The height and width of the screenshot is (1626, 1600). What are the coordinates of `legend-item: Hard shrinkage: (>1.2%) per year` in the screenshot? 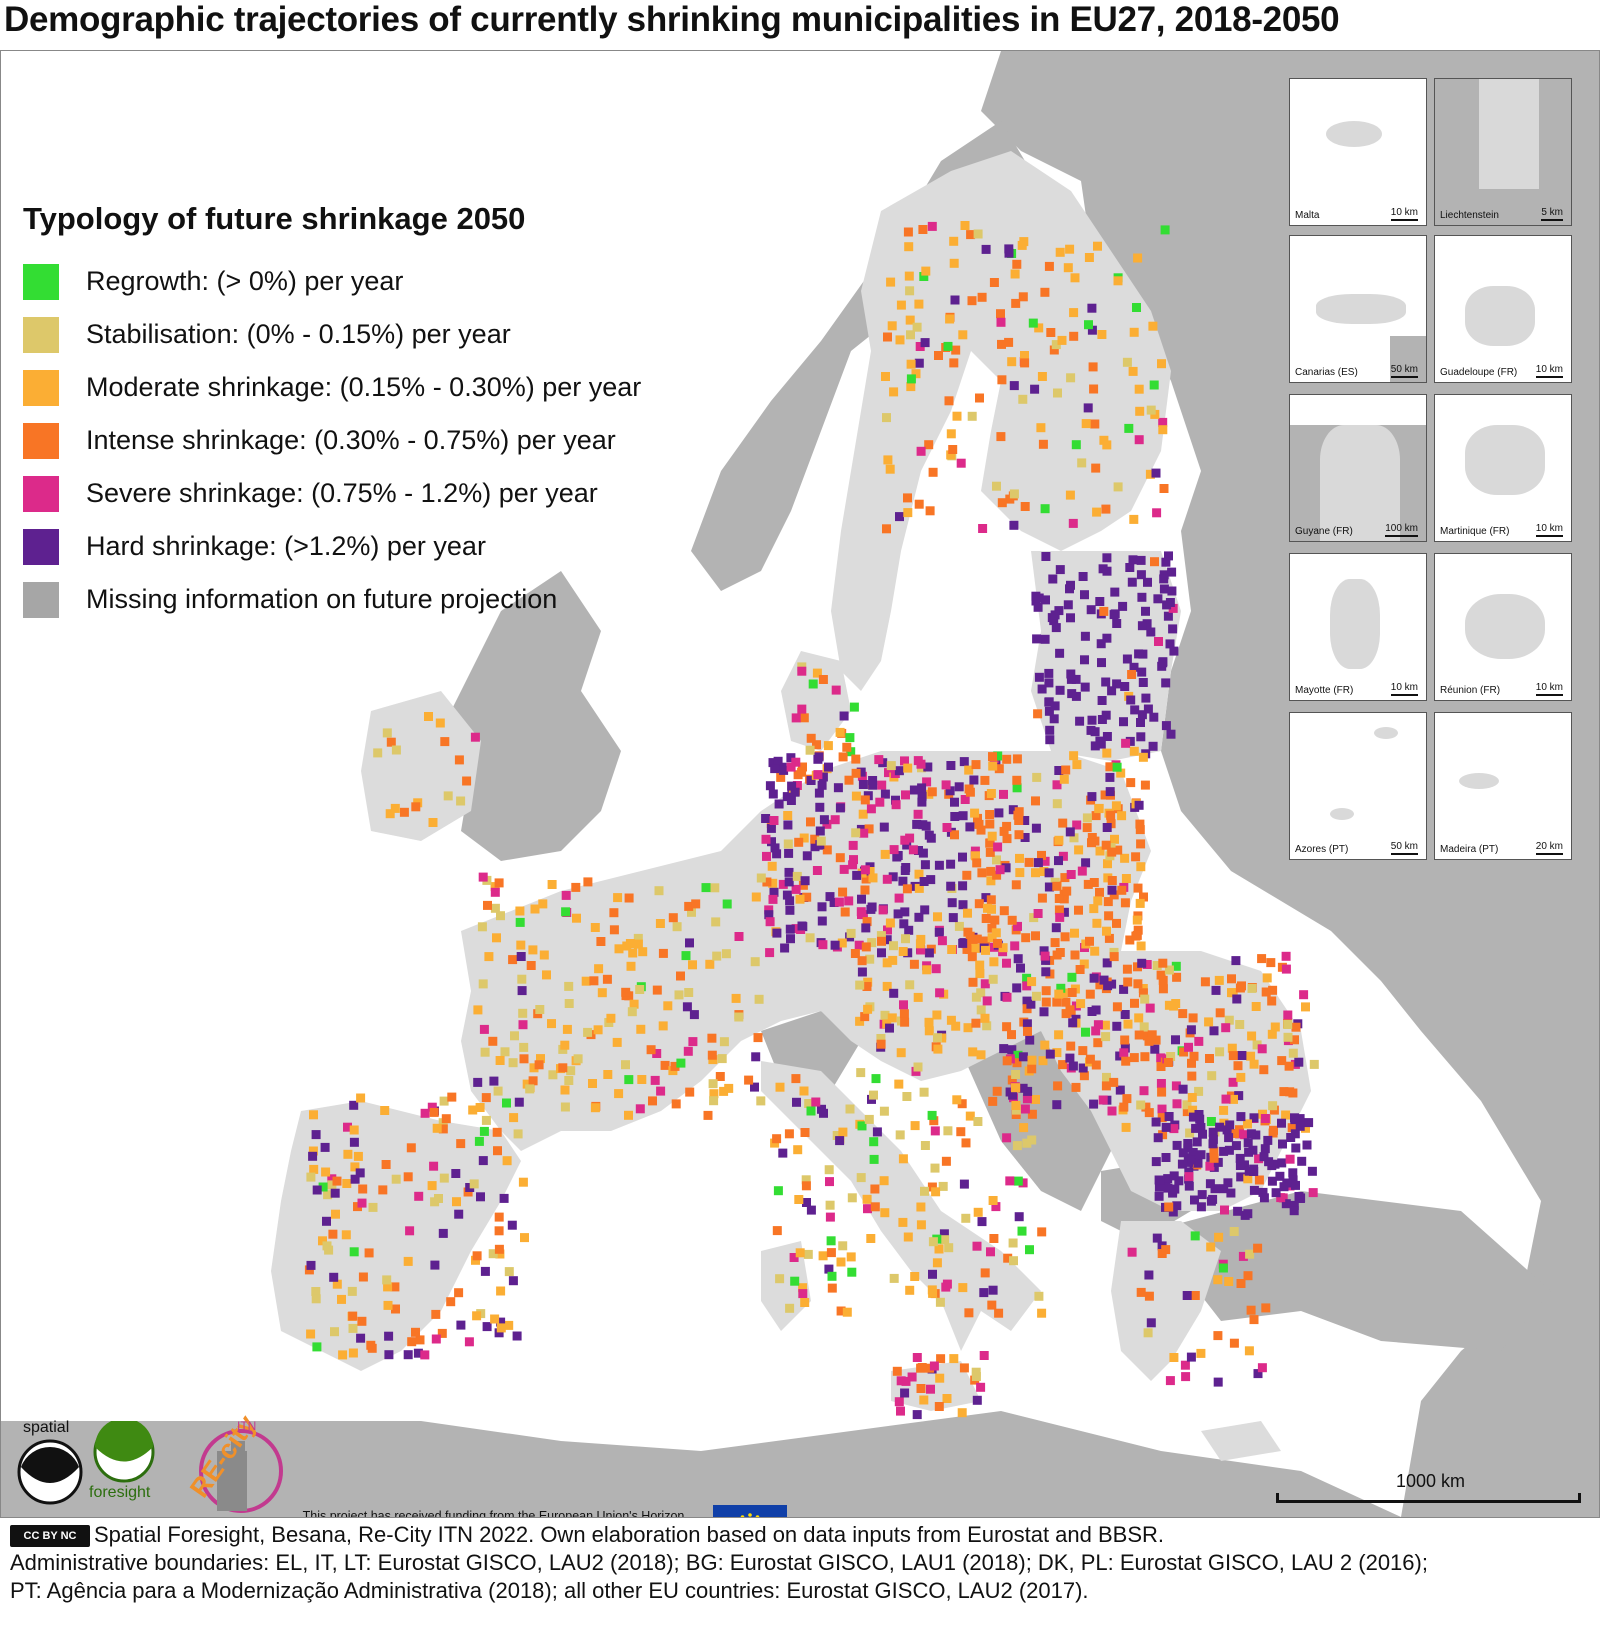 It's located at (373, 546).